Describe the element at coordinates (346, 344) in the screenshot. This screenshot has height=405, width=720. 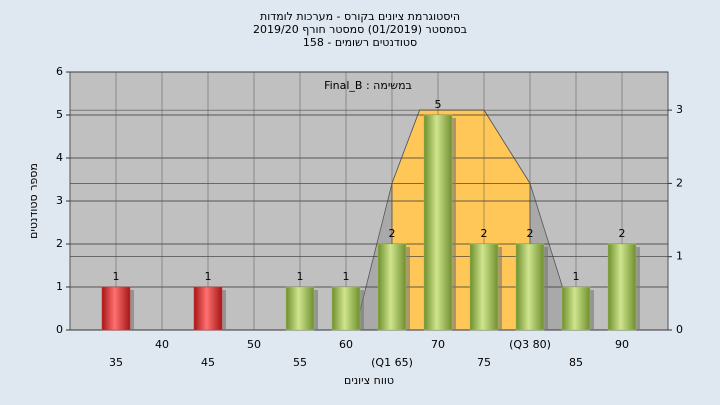
I see `x-tick-label: 60` at that location.